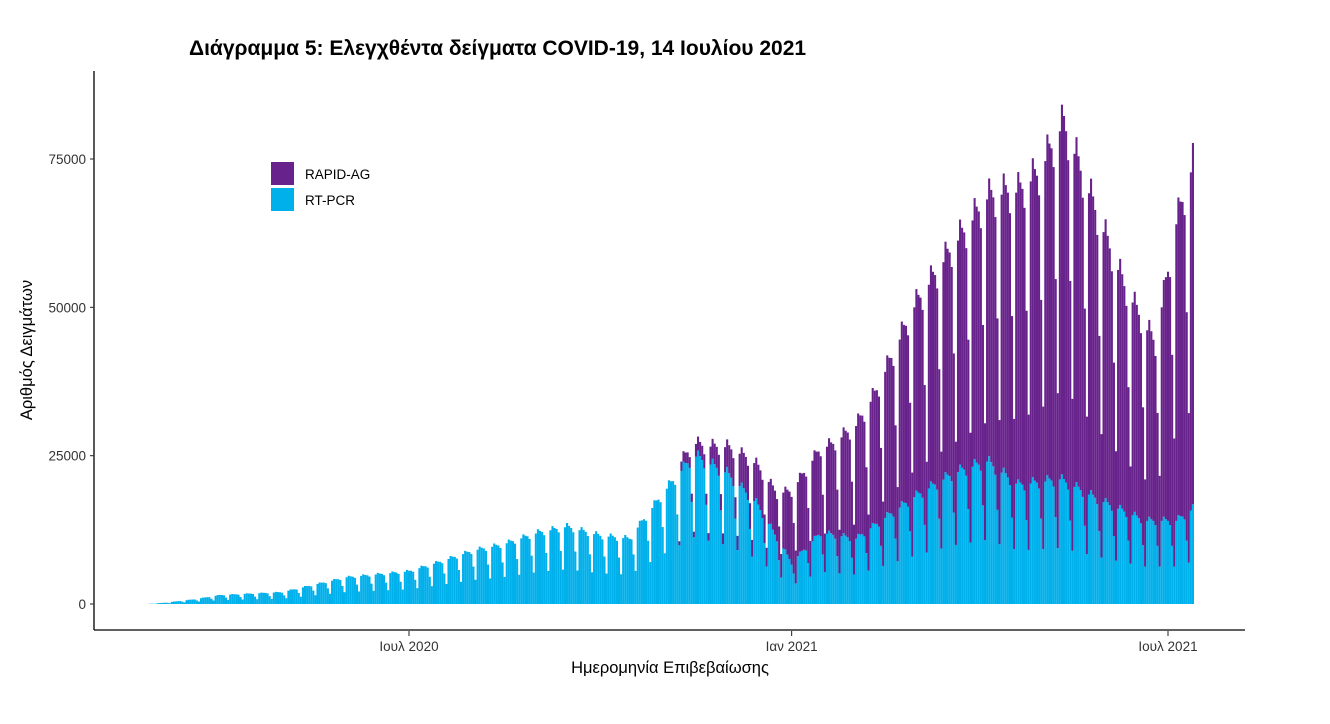 The width and height of the screenshot is (1330, 724). What do you see at coordinates (71, 382) in the screenshot?
I see `y-ticks: 0 25000 50000 75000` at bounding box center [71, 382].